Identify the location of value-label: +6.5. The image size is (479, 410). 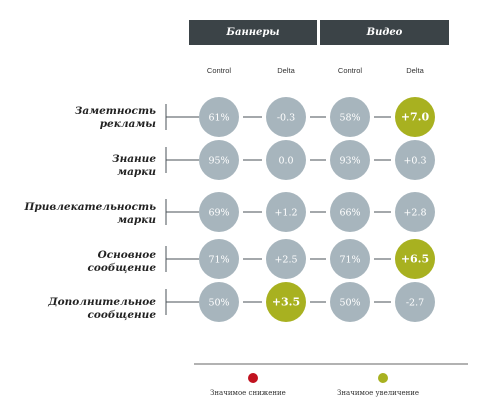
(415, 259).